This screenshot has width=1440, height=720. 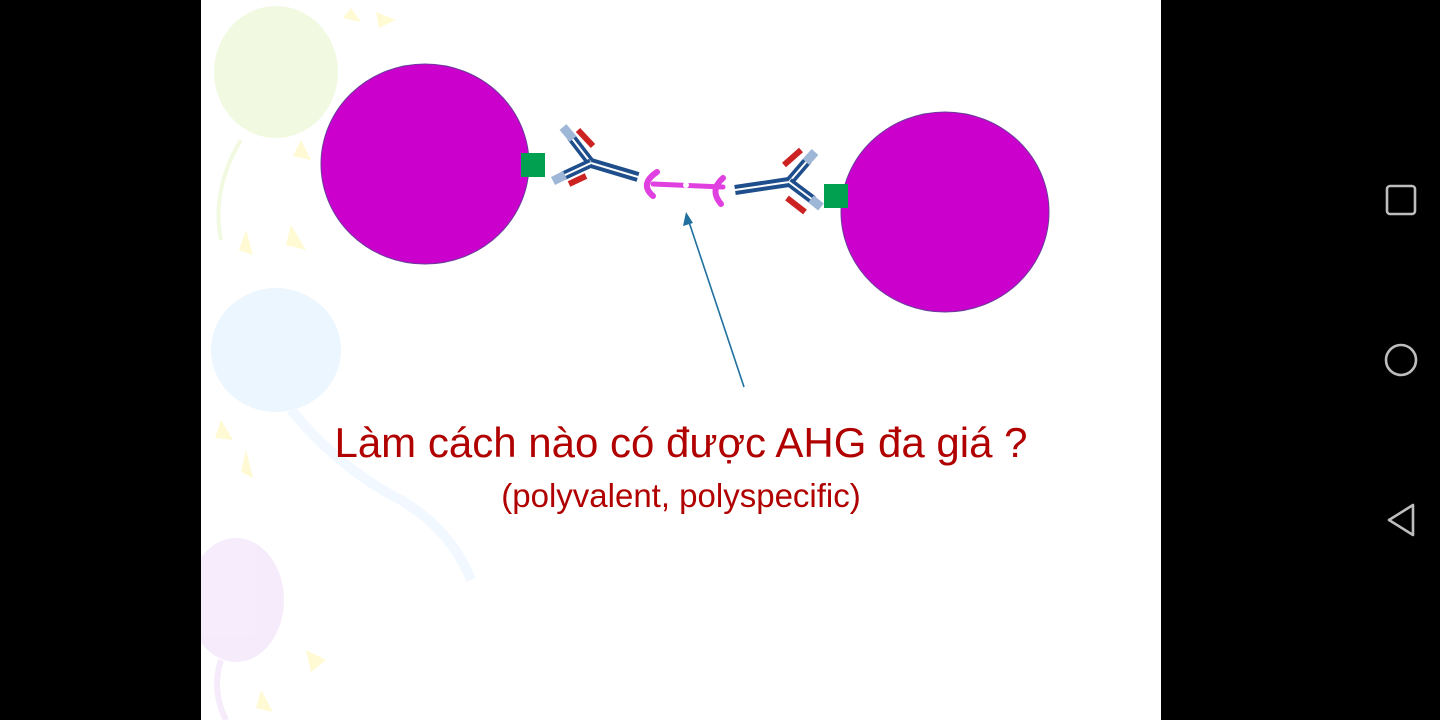 I want to click on home-button, so click(x=1401, y=360).